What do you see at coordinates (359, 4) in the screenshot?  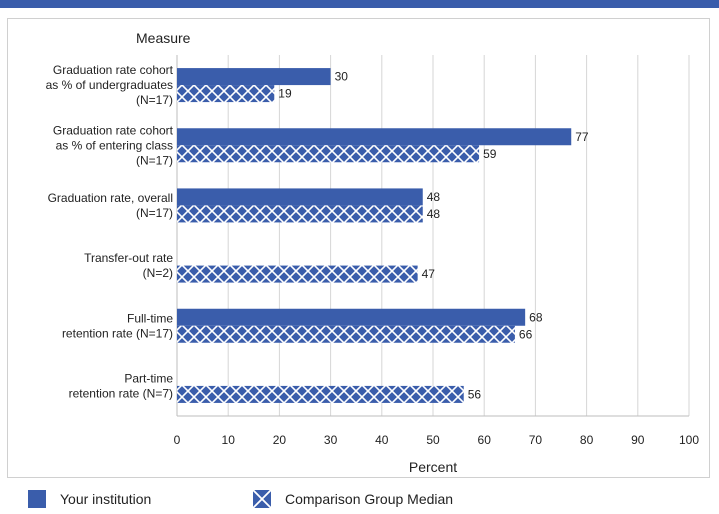 I see `top-accent-bar` at bounding box center [359, 4].